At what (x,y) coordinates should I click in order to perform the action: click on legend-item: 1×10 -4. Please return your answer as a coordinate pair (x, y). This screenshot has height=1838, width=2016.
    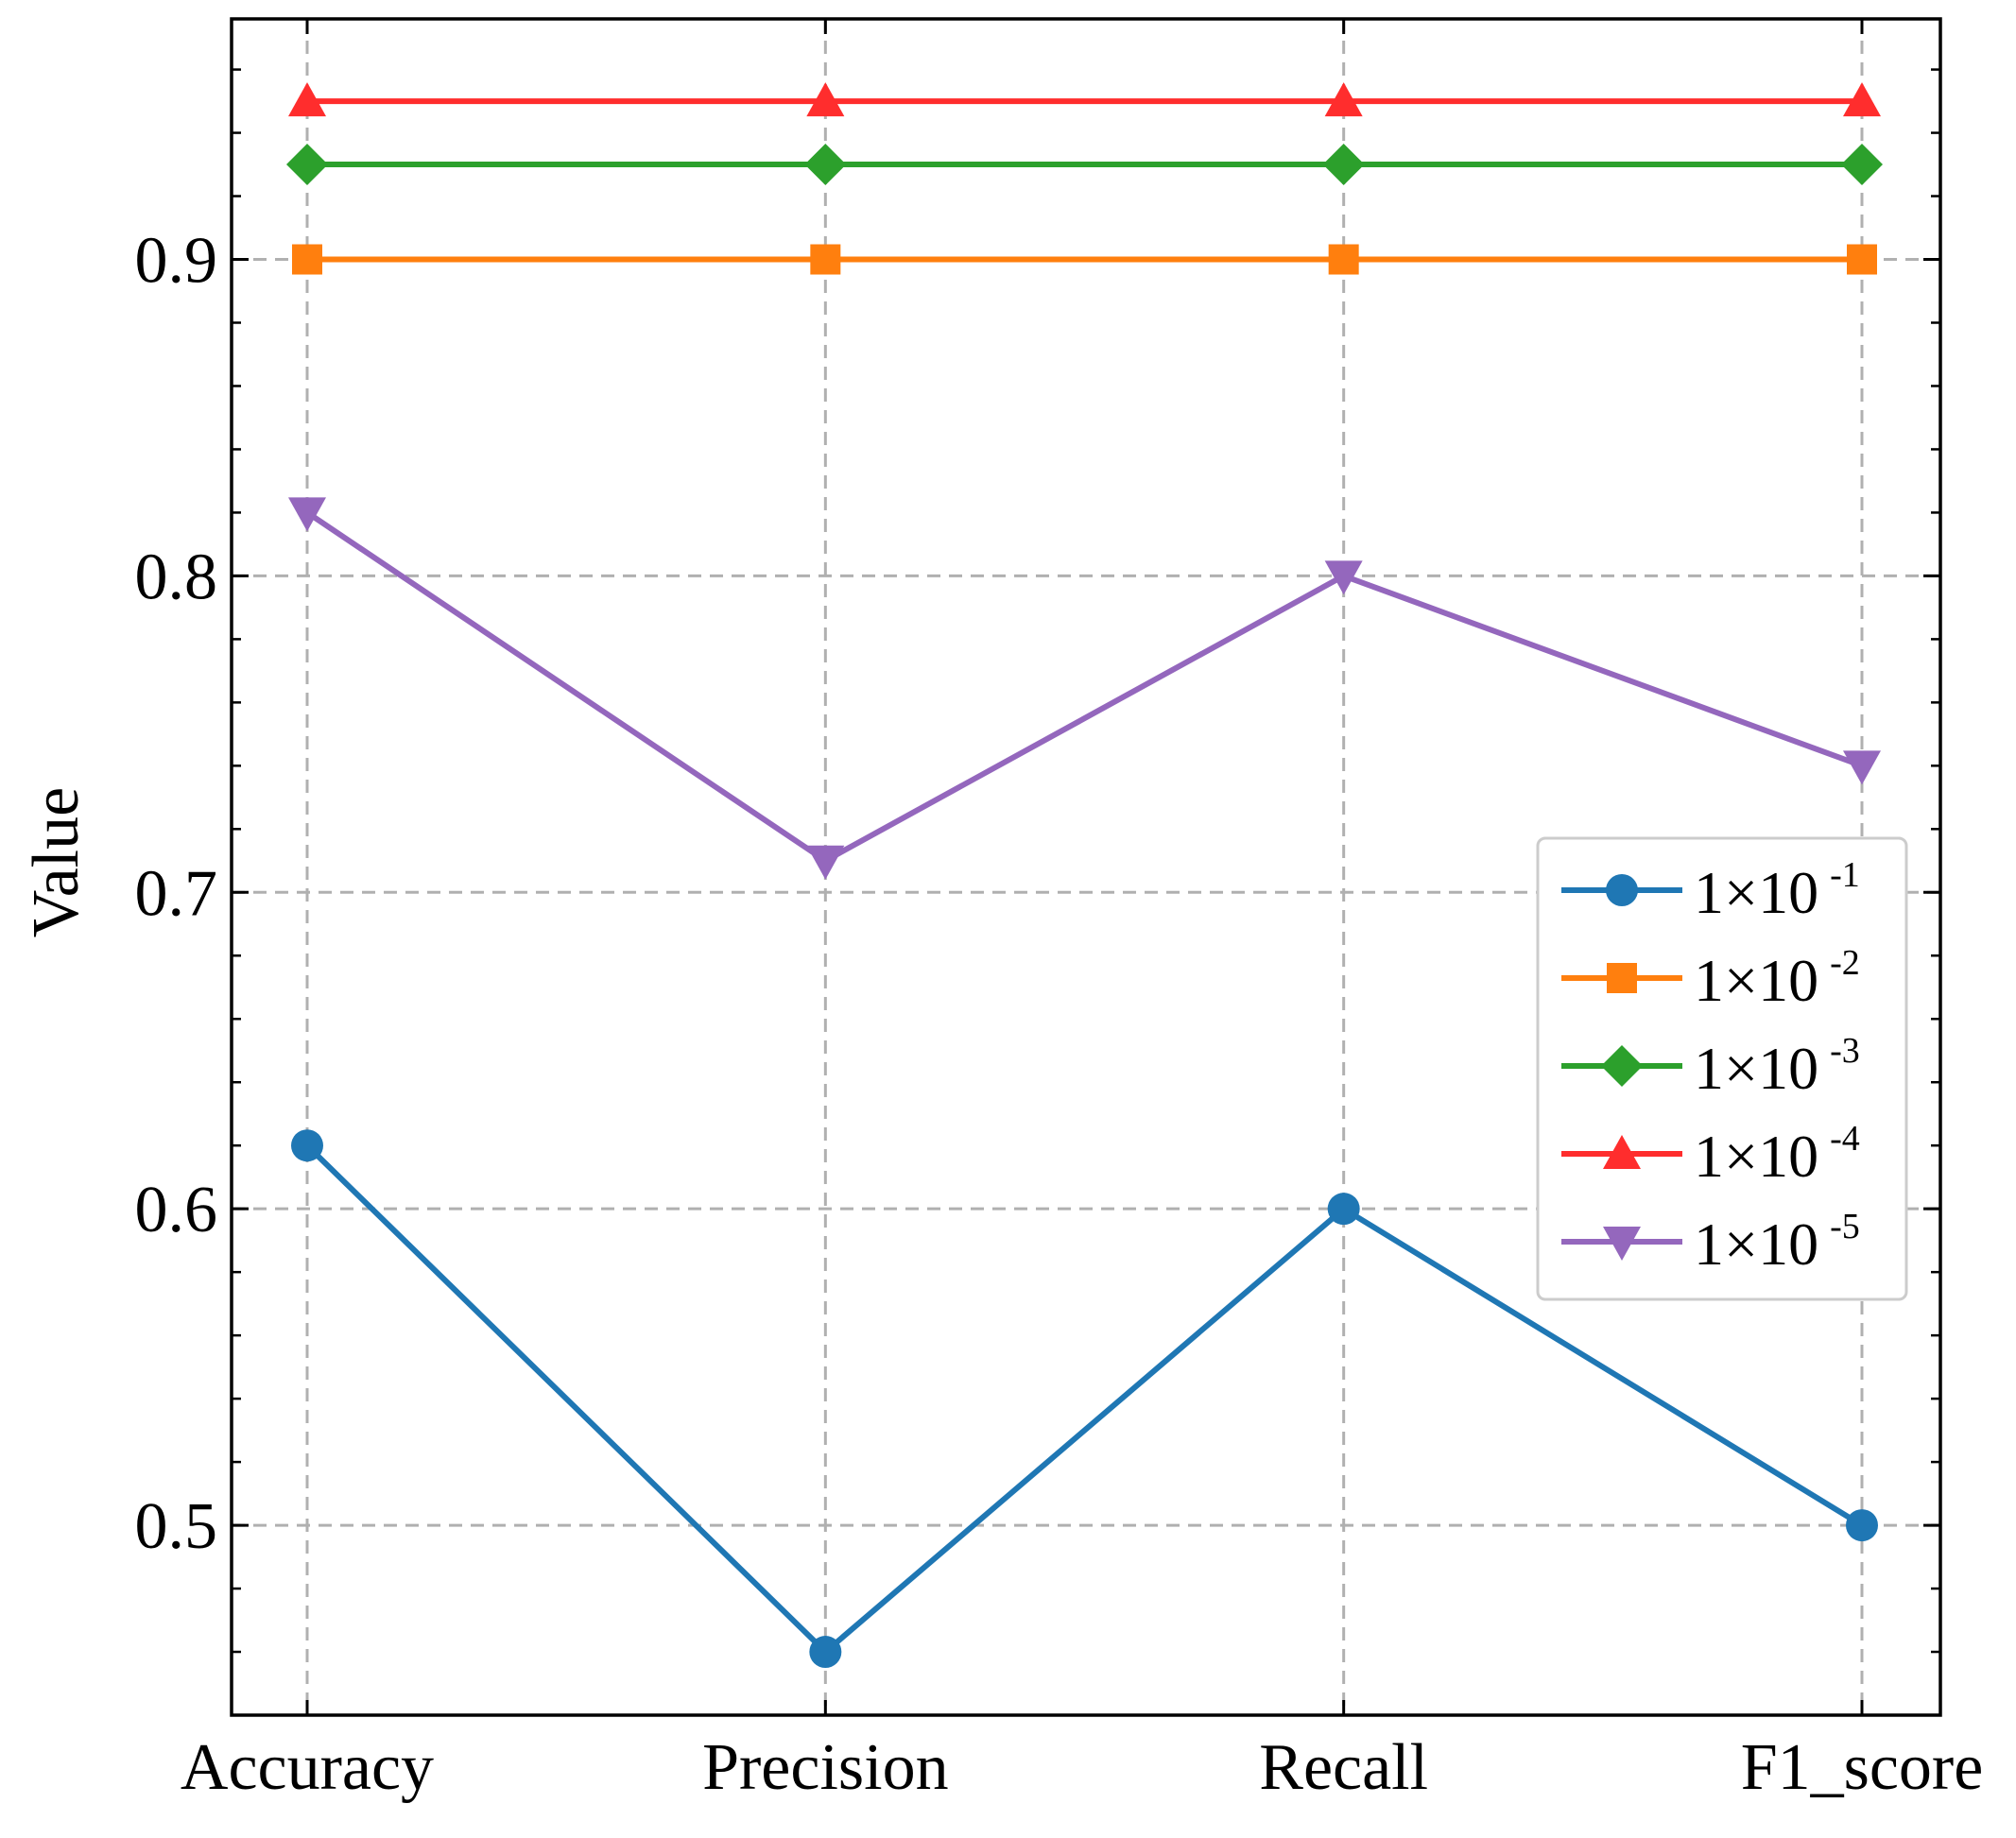
    Looking at the image, I should click on (1710, 1154).